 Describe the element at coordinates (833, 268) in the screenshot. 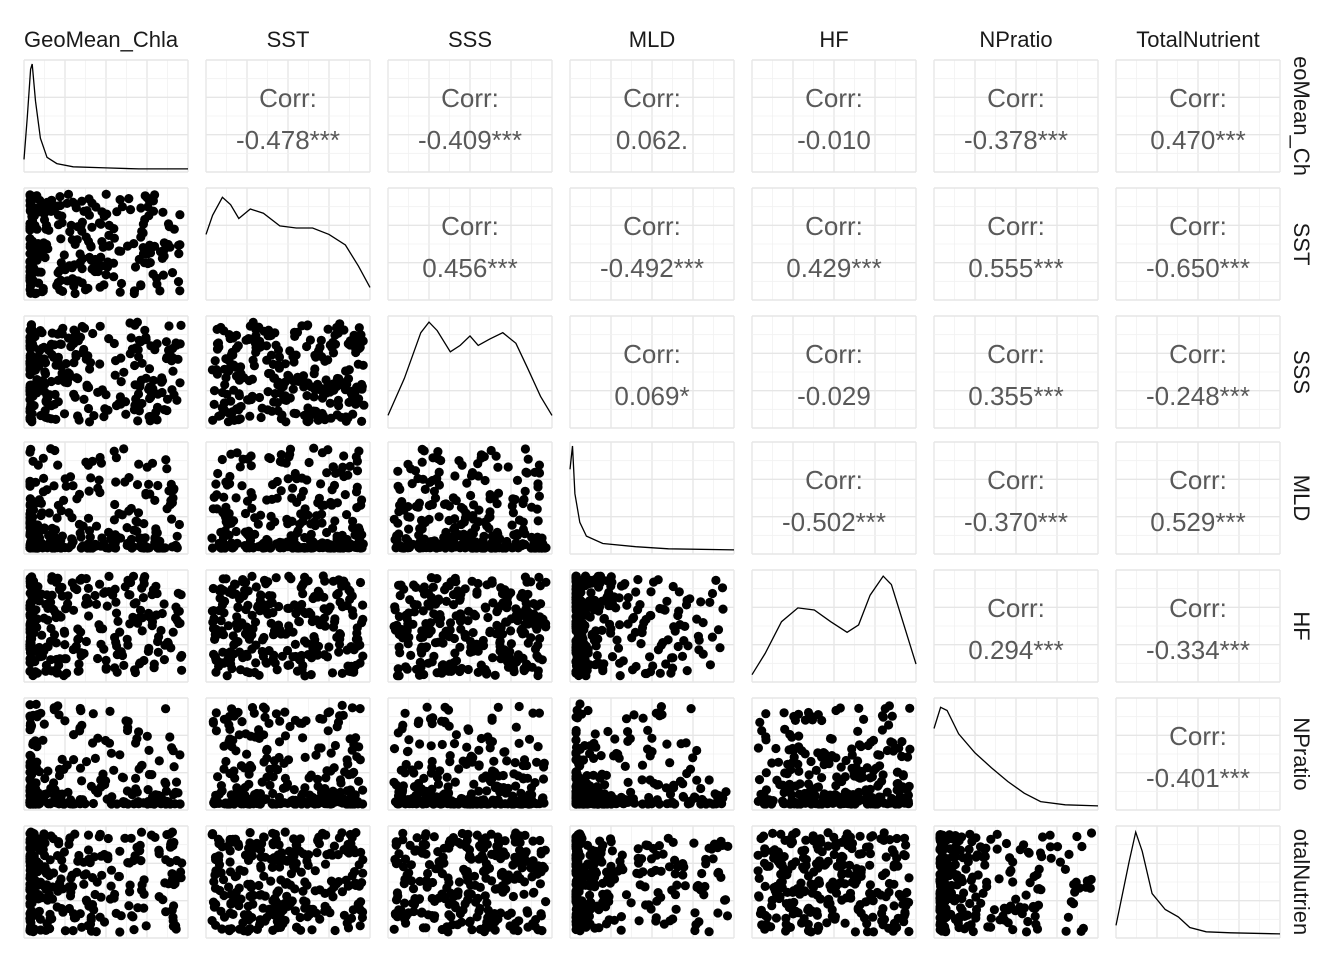

I see `corr-value: 0.429***` at that location.